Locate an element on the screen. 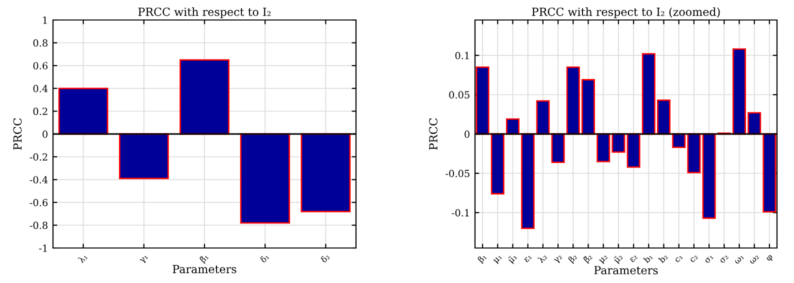 This screenshot has height=283, width=794. x-tick-label: β̃₁ is located at coordinates (204, 258).